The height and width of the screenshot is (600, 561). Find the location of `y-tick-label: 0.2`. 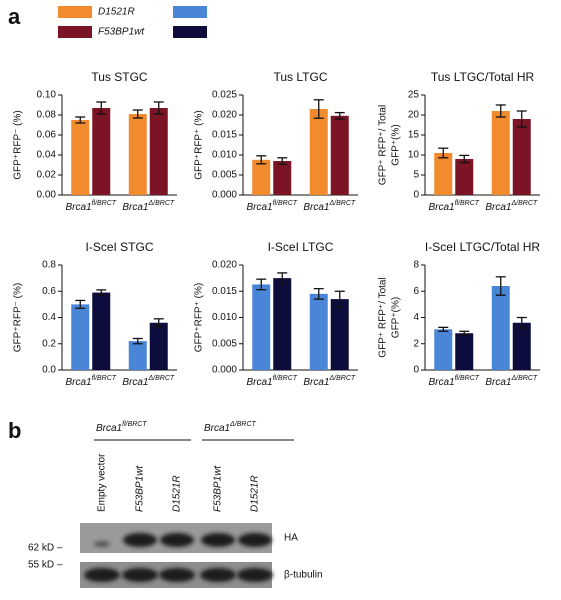

y-tick-label: 0.2 is located at coordinates (49, 343).